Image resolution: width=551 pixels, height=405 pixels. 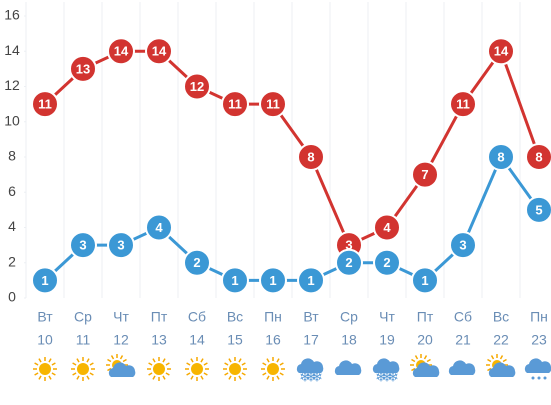 I want to click on date-label: 14, so click(x=197, y=340).